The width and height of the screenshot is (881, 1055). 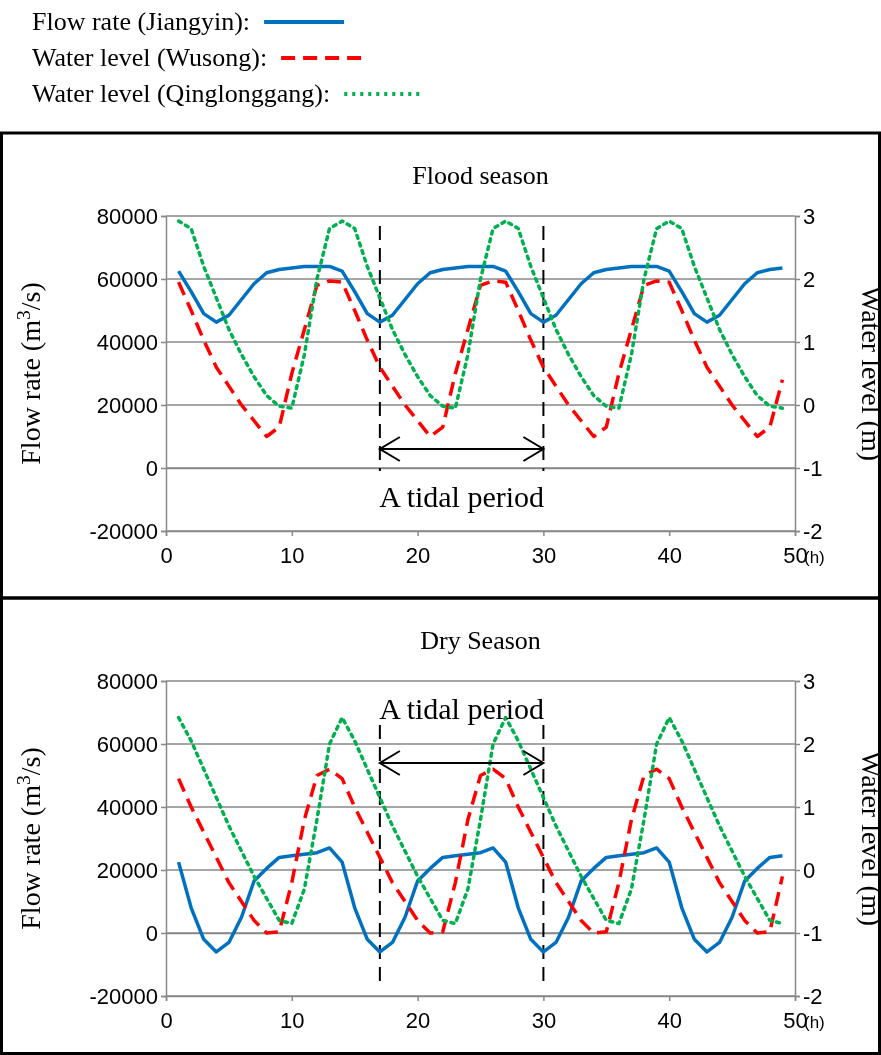 What do you see at coordinates (141, 21) in the screenshot?
I see `legend-label: Flow rate (Jiangyin):` at bounding box center [141, 21].